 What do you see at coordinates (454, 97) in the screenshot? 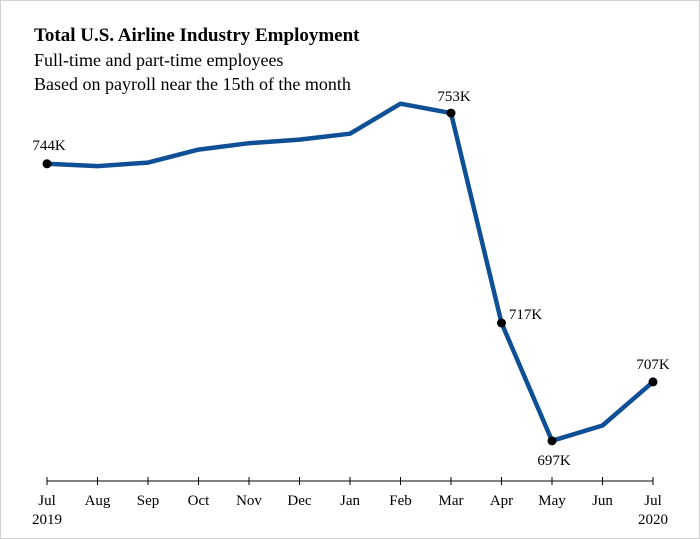
I see `data-label: 753K` at bounding box center [454, 97].